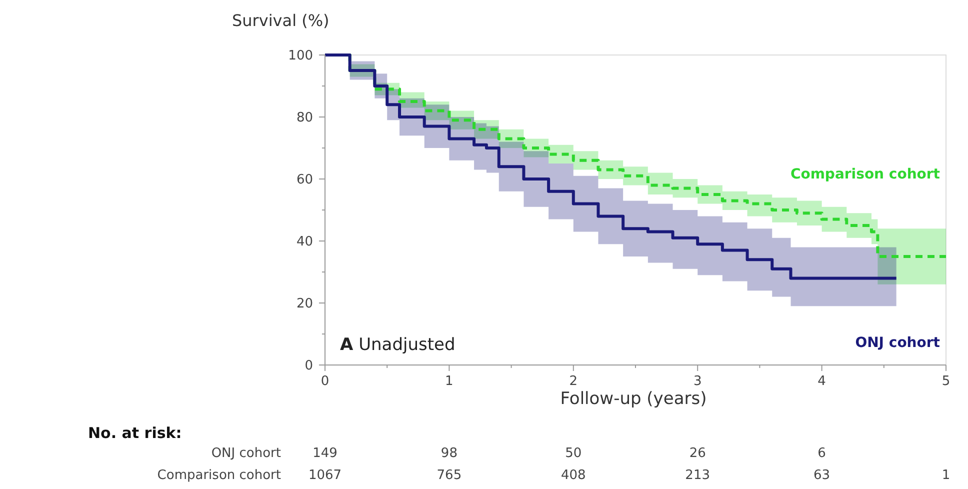 The height and width of the screenshot is (489, 968). What do you see at coordinates (281, 20) in the screenshot?
I see `y-axis-title: Survival (%)` at bounding box center [281, 20].